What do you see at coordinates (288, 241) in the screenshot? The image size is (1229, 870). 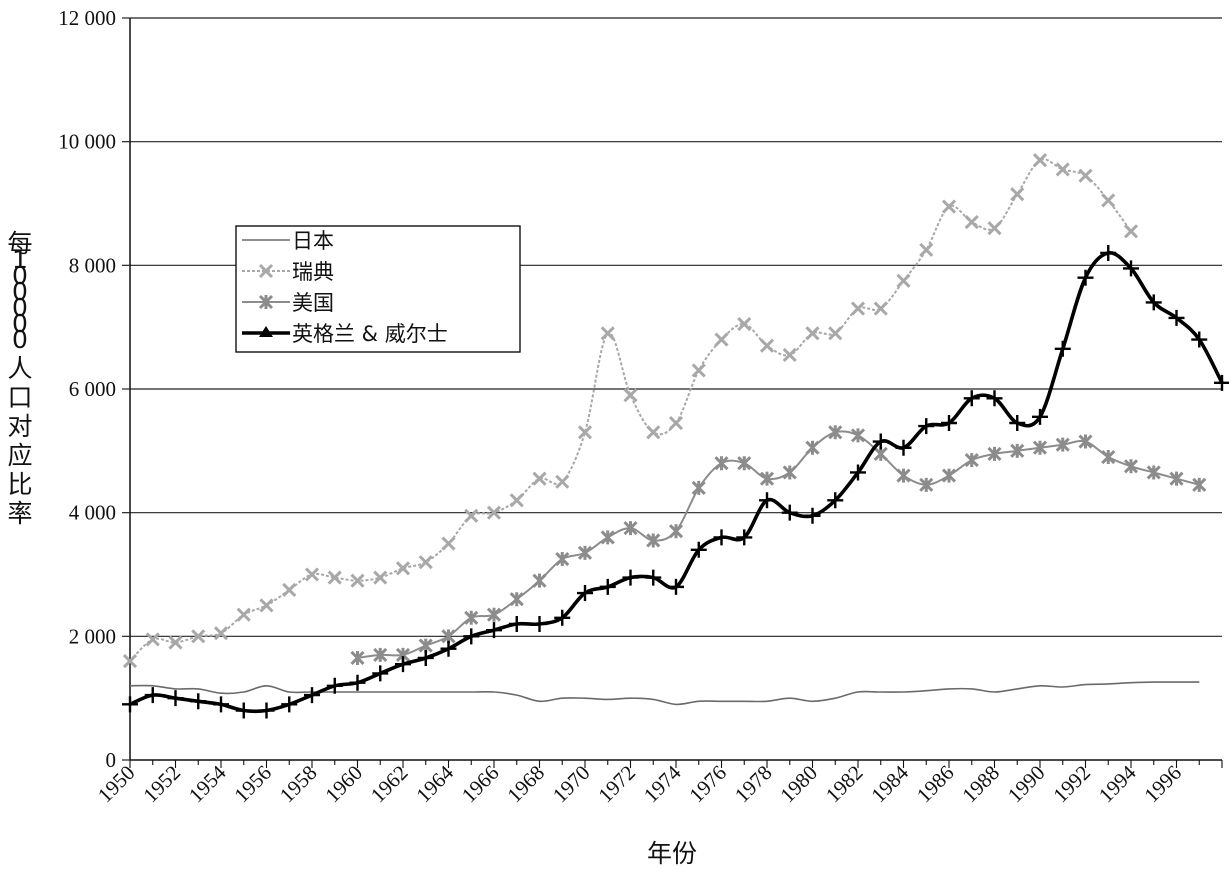 I see `legend-item: 日本` at bounding box center [288, 241].